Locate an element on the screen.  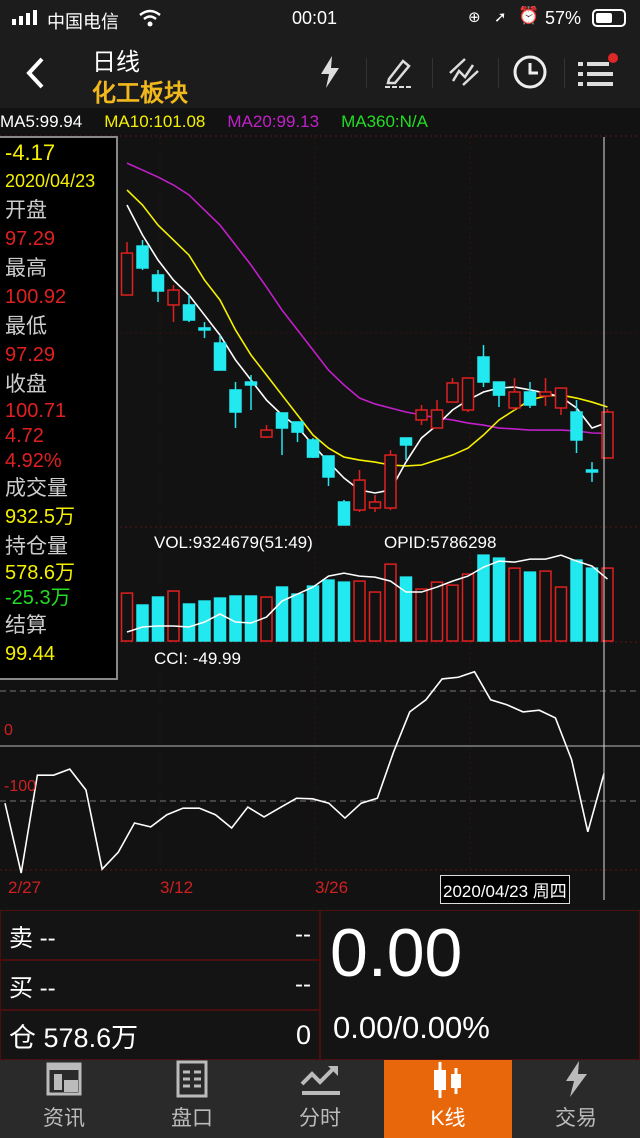
battery-icon is located at coordinates (609, 18).